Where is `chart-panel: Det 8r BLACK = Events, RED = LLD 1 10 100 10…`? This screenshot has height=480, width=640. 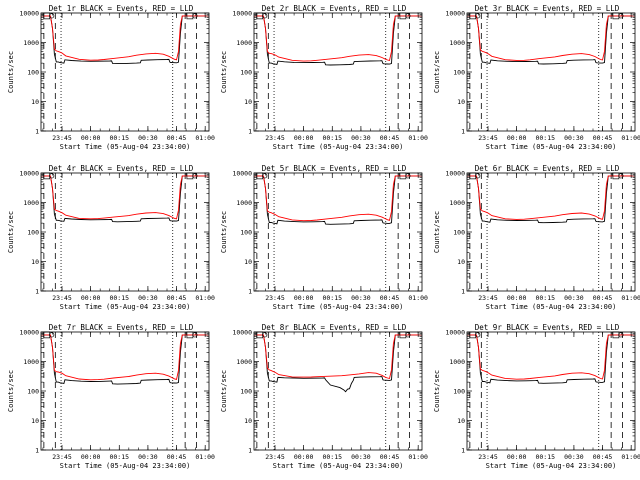
chart-panel: Det 8r BLACK = Events, RED = LLD 1 10 100 10… is located at coordinates (324, 396).